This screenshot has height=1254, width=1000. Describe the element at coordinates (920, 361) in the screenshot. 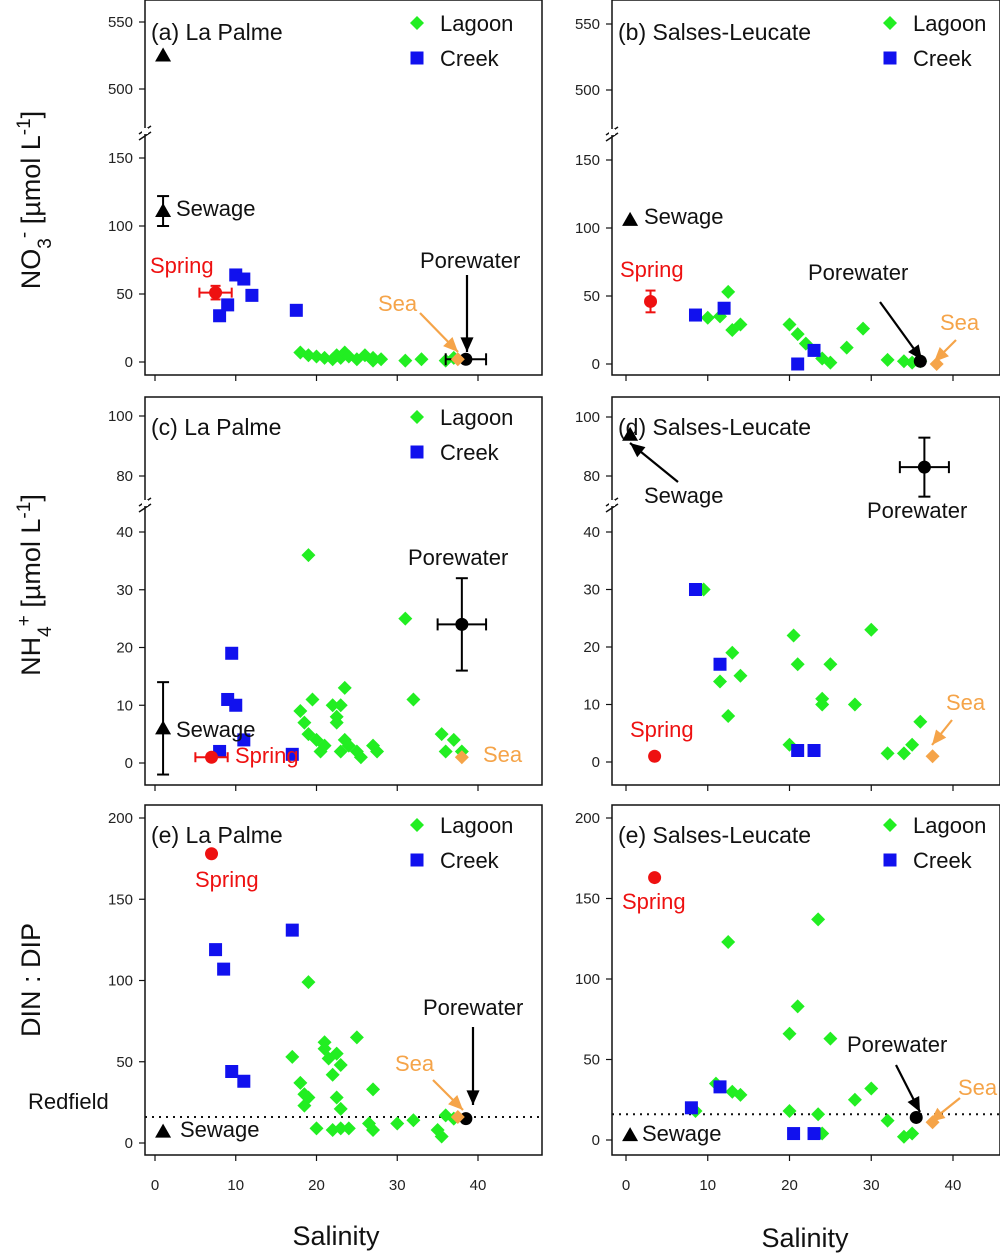

I see `panel-2-porewater-point` at that location.